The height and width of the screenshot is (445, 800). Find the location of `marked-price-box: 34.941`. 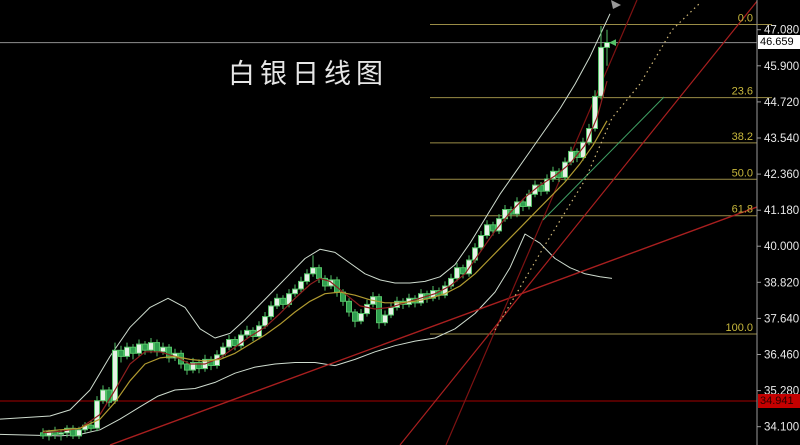

marked-price-box: 34.941 is located at coordinates (779, 401).